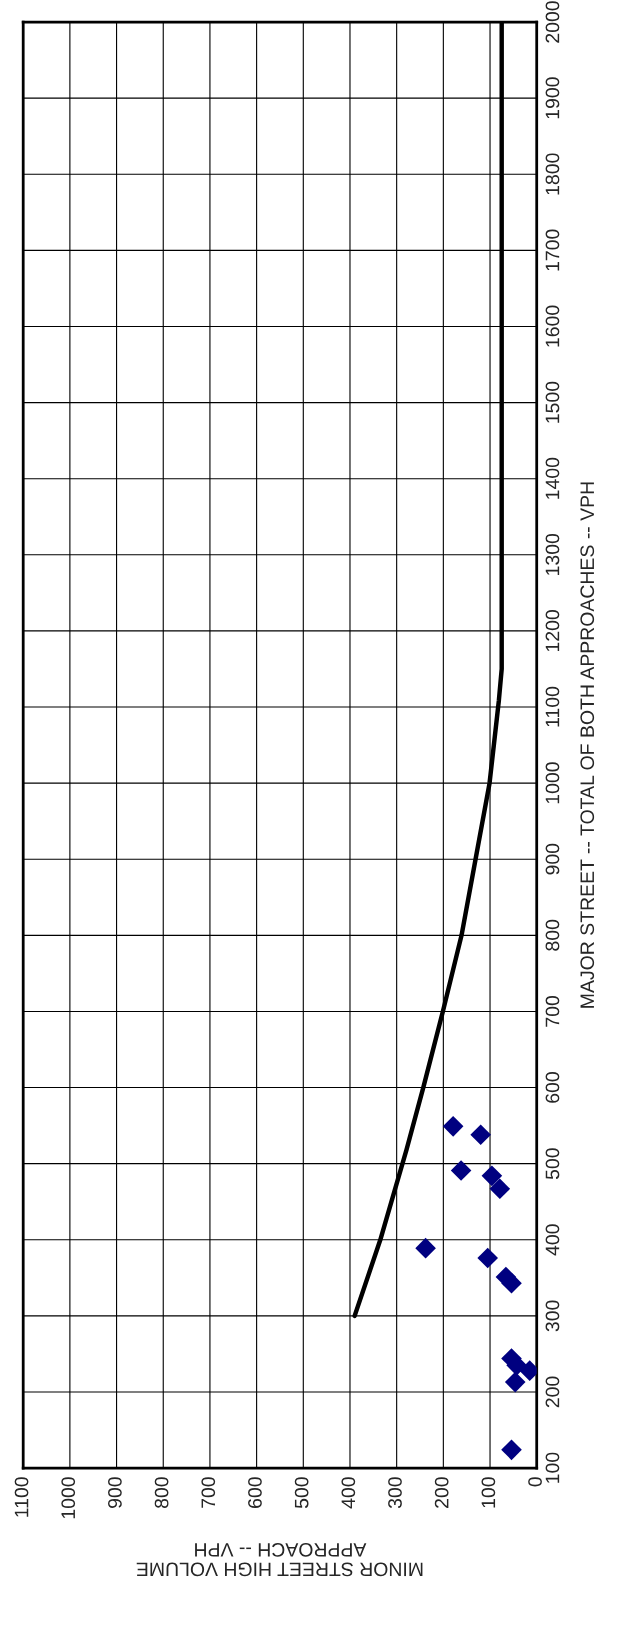  Describe the element at coordinates (552, 402) in the screenshot. I see `y-tick-label: 1500` at that location.